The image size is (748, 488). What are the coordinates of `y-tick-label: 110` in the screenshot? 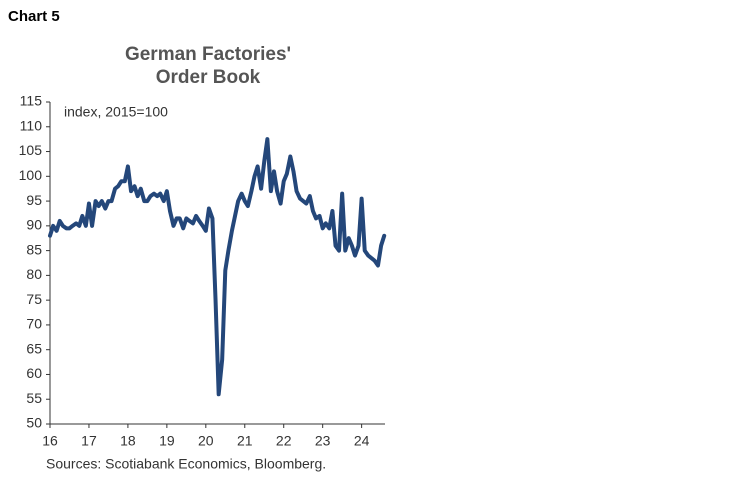 It's located at (31, 125).